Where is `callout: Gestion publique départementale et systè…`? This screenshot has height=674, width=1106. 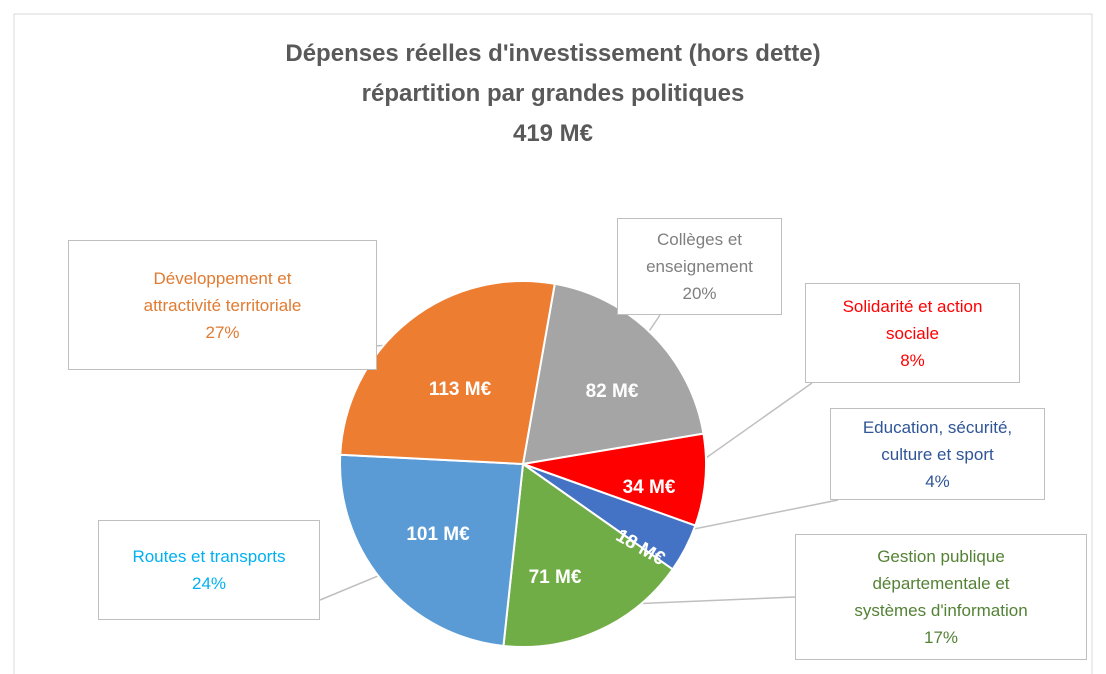
callout: Gestion publique départementale et systè… is located at coordinates (941, 597).